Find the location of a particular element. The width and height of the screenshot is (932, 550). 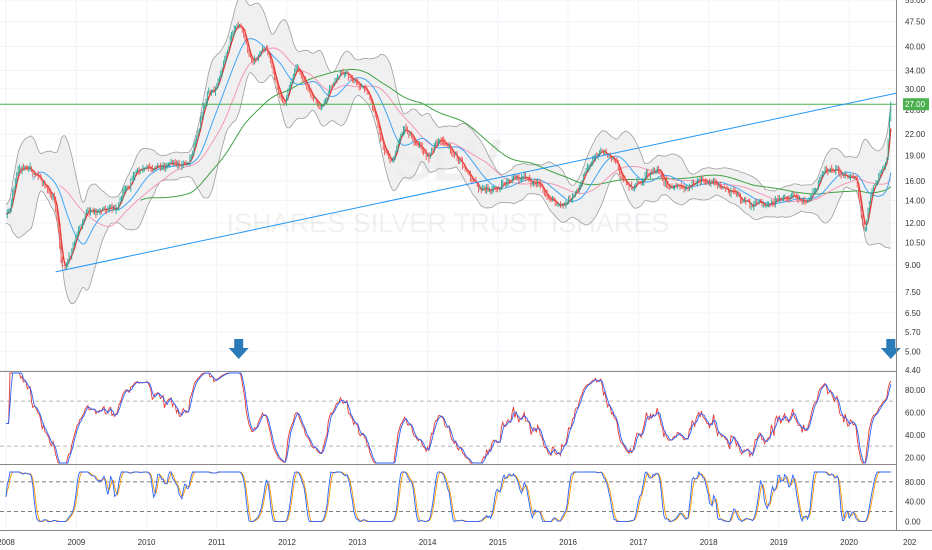

last-price-label: 27.00 is located at coordinates (915, 104).